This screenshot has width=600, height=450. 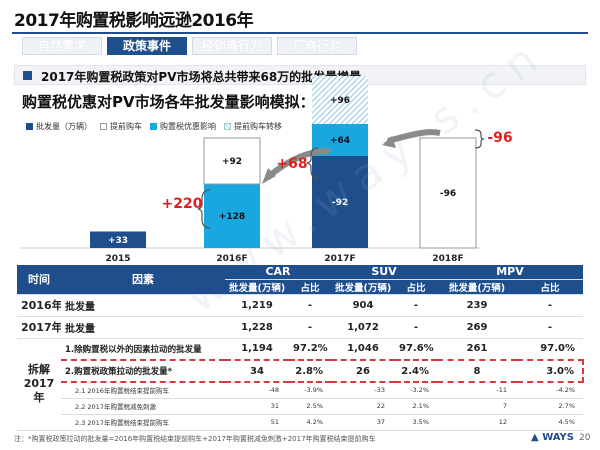 What do you see at coordinates (257, 422) in the screenshot?
I see `cell: 51` at bounding box center [257, 422].